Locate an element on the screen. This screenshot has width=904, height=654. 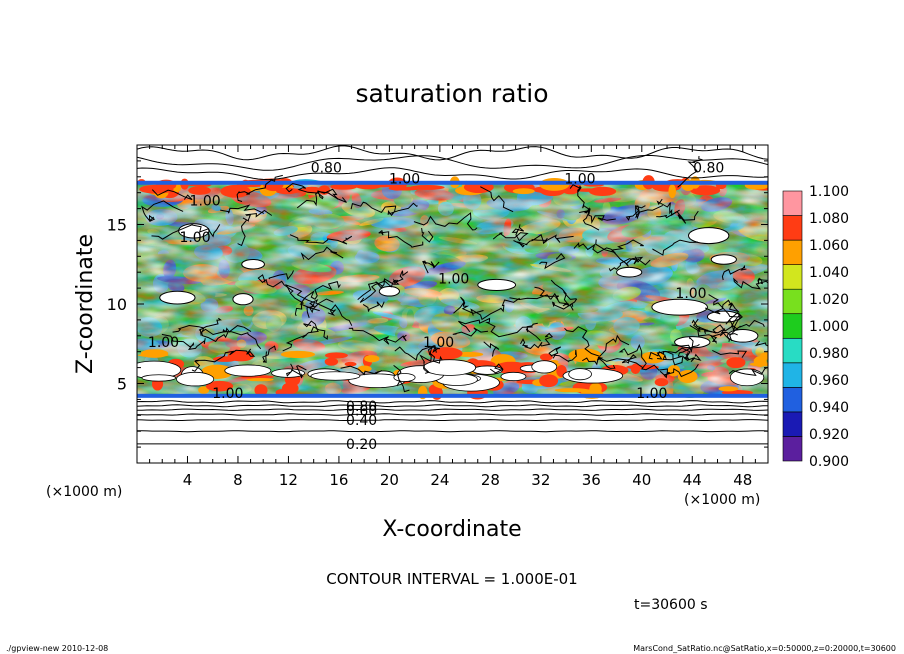
x-tick-label: 36 is located at coordinates (591, 480).